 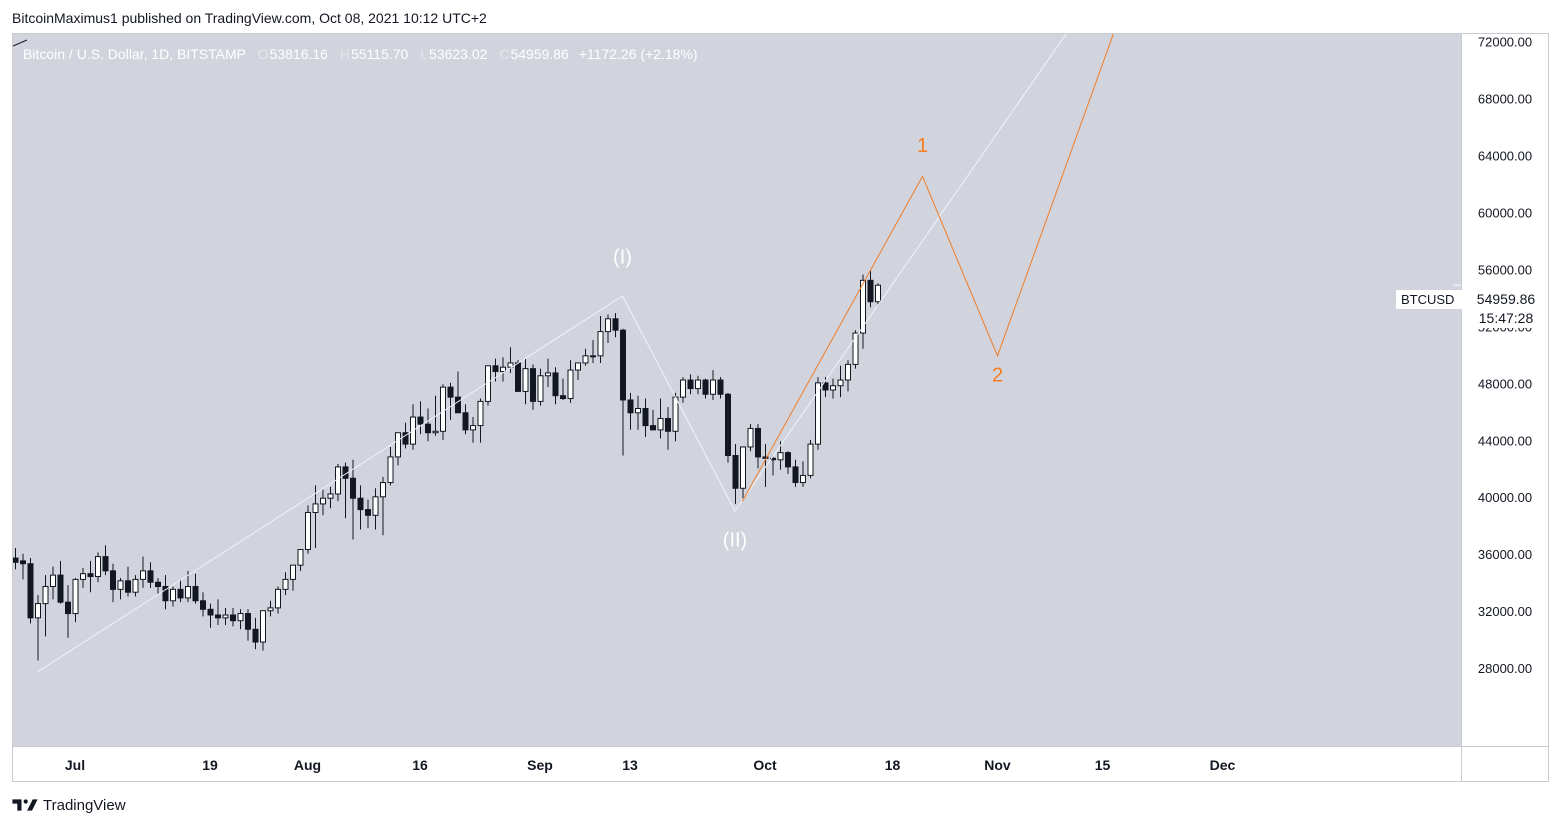 I want to click on price-tick-label: 56000.00, so click(x=1505, y=269).